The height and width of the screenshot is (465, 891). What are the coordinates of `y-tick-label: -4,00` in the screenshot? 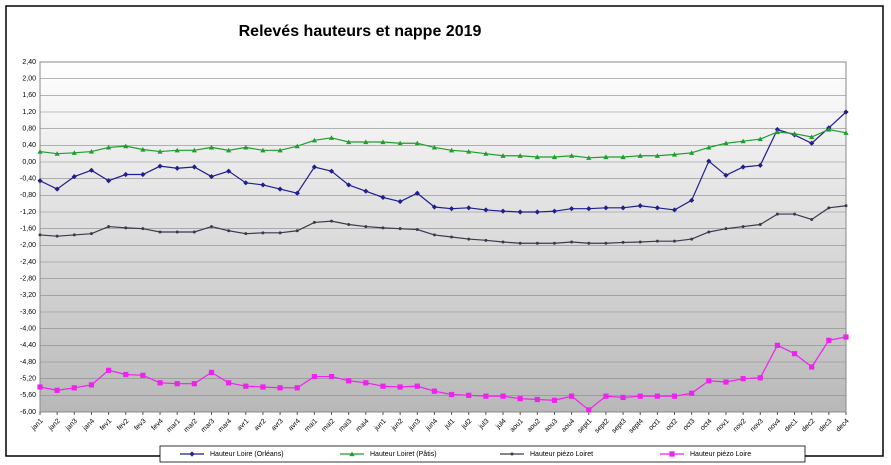 It's located at (28, 329).